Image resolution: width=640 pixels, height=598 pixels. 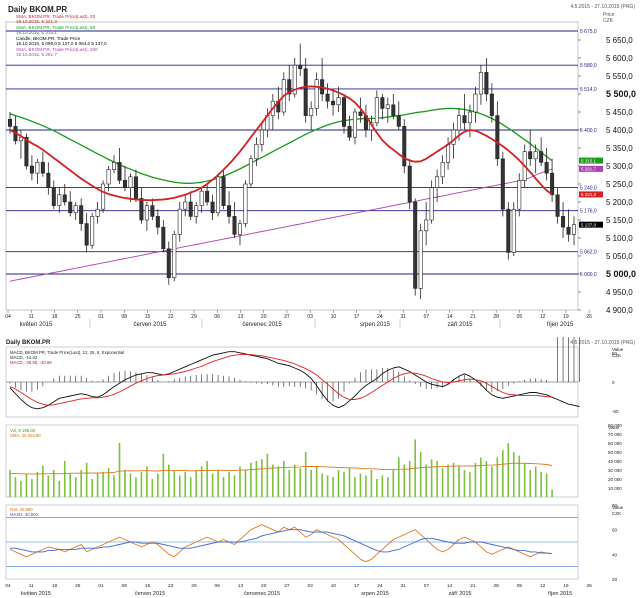 I want to click on level-line-label: 5 000,0, so click(x=588, y=275).